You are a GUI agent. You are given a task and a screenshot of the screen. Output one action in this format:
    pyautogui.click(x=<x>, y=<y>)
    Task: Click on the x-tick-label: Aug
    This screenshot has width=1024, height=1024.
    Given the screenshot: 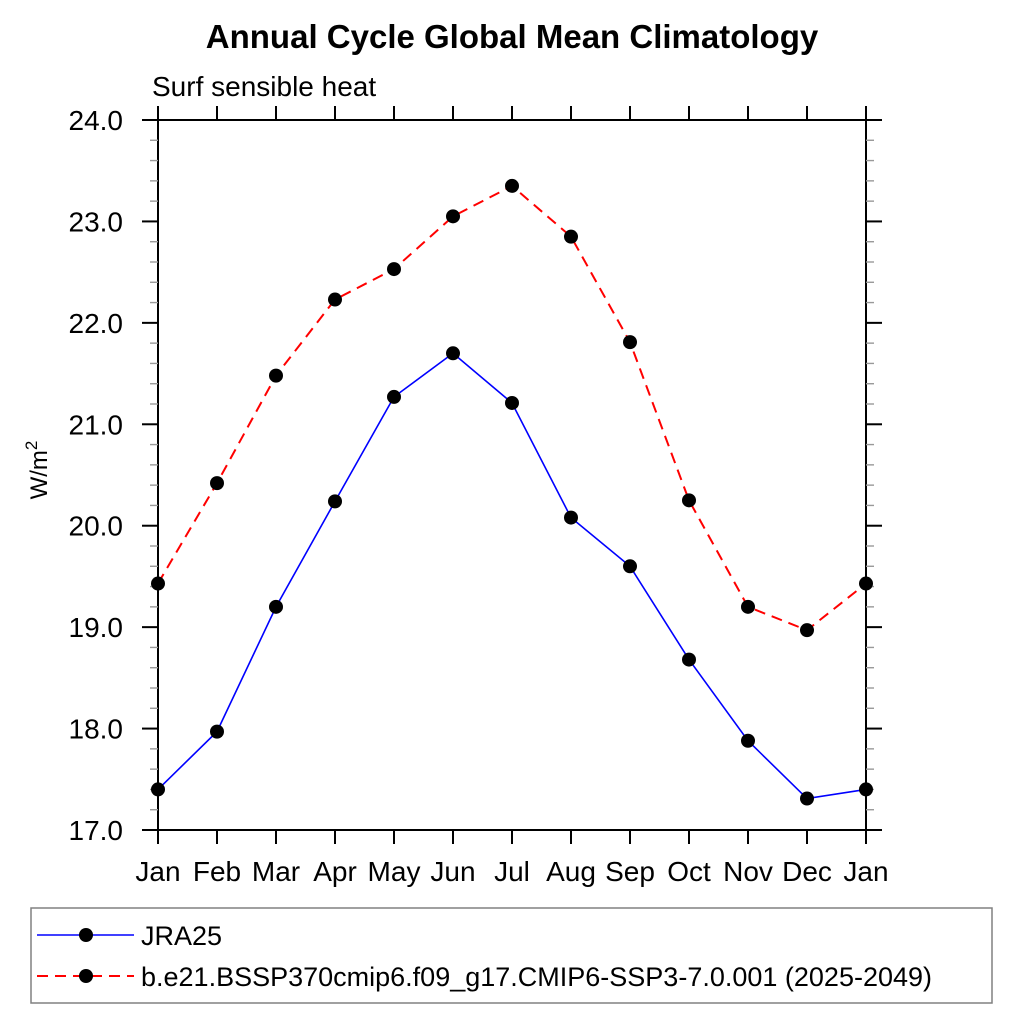 What is the action you would take?
    pyautogui.click(x=571, y=871)
    